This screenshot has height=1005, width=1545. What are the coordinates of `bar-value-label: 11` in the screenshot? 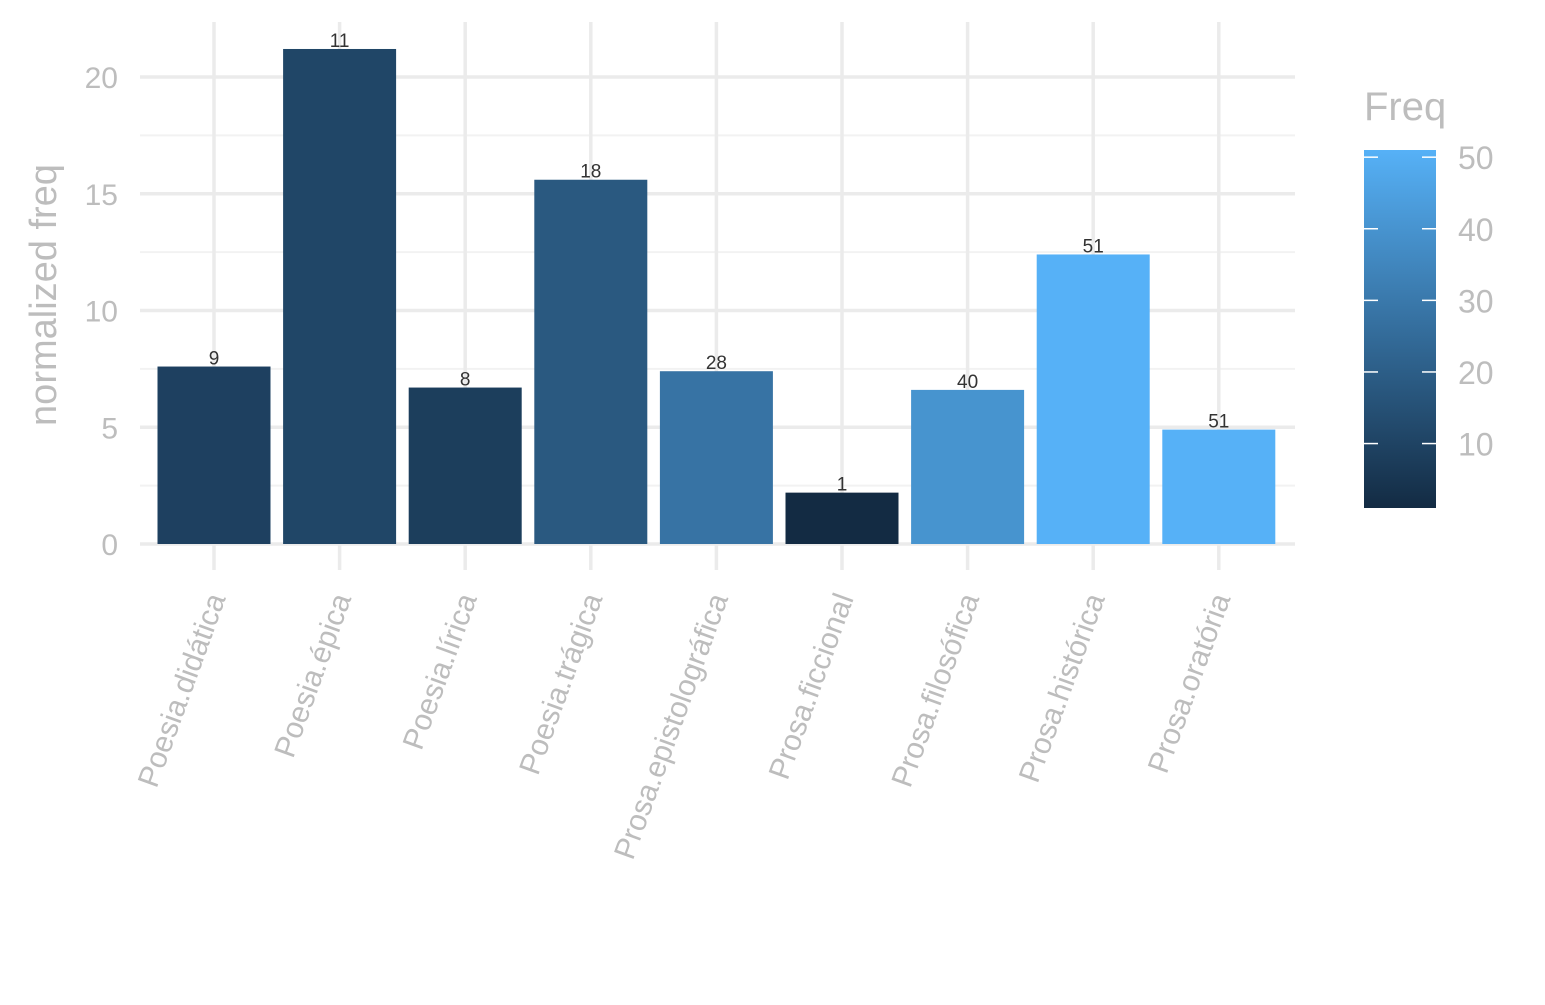 It's located at (340, 41).